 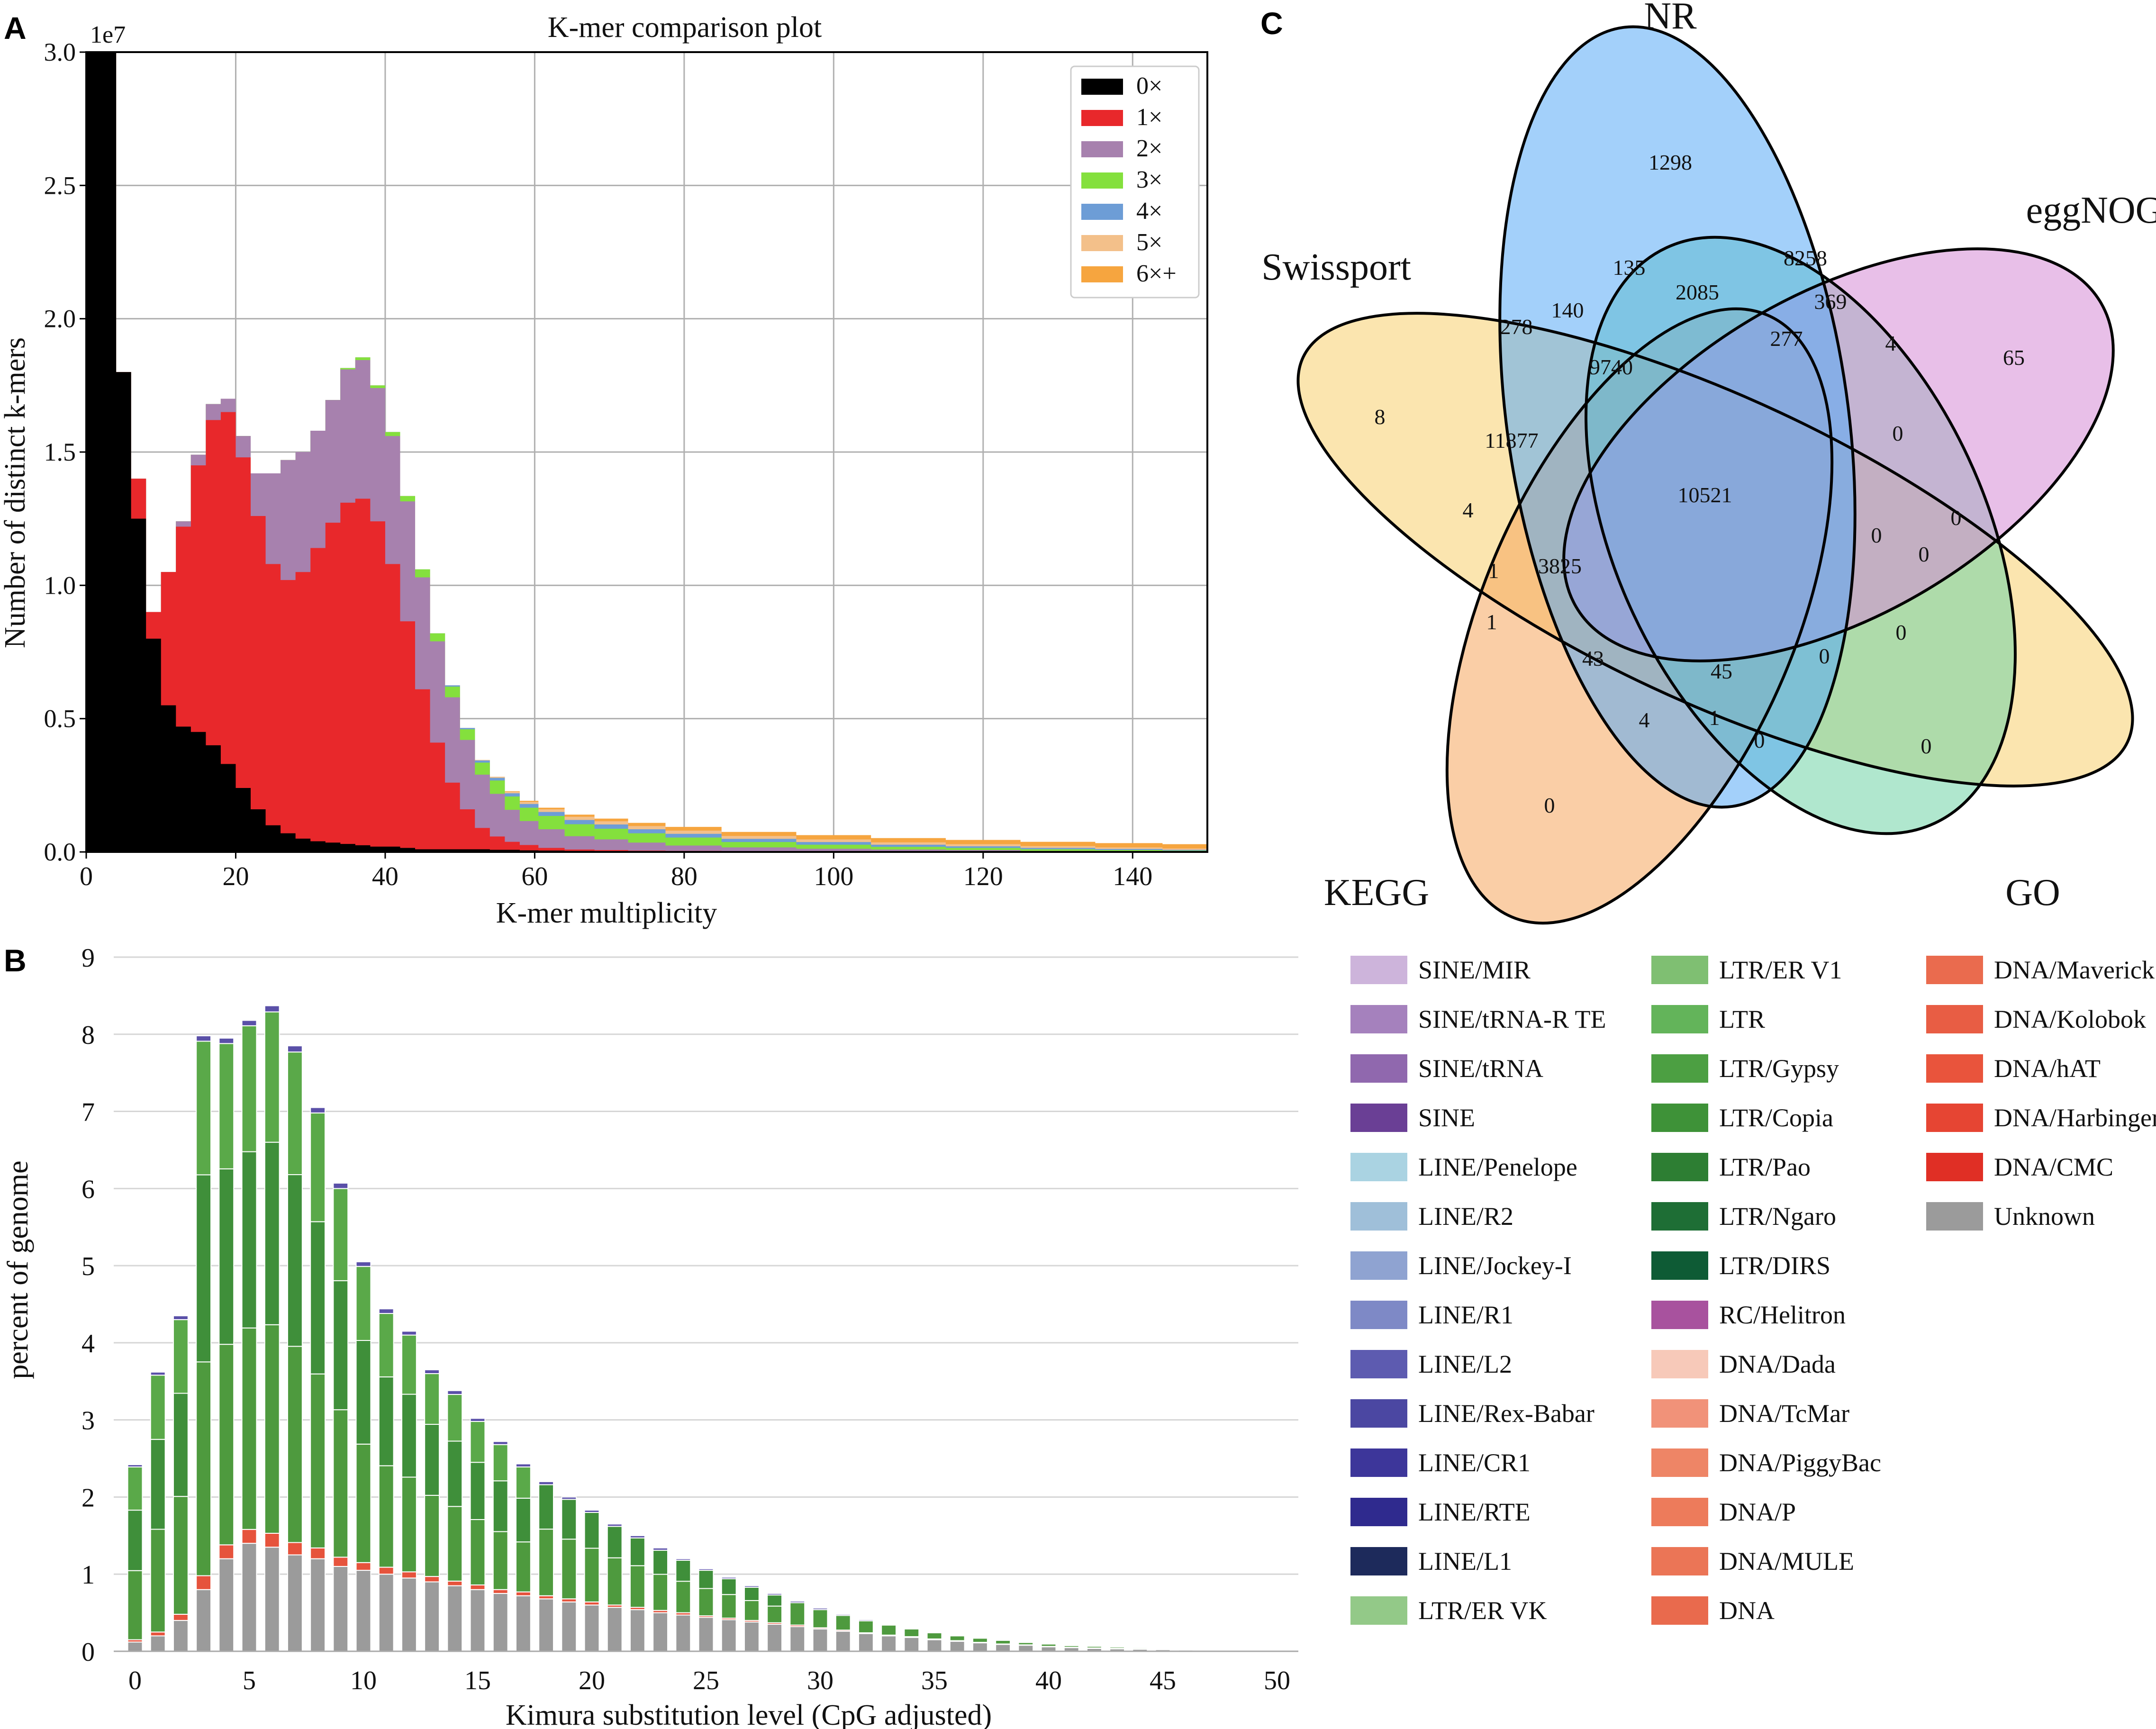 I want to click on venn-set-2-outline, so click(x=1715, y=550).